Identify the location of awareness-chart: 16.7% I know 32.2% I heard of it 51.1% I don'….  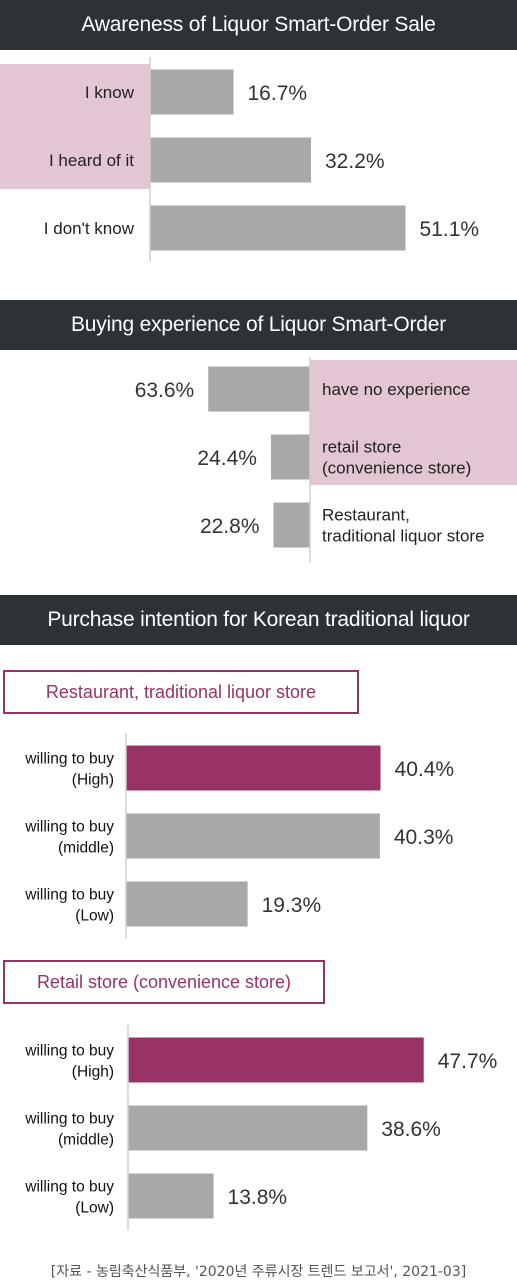
(240, 159).